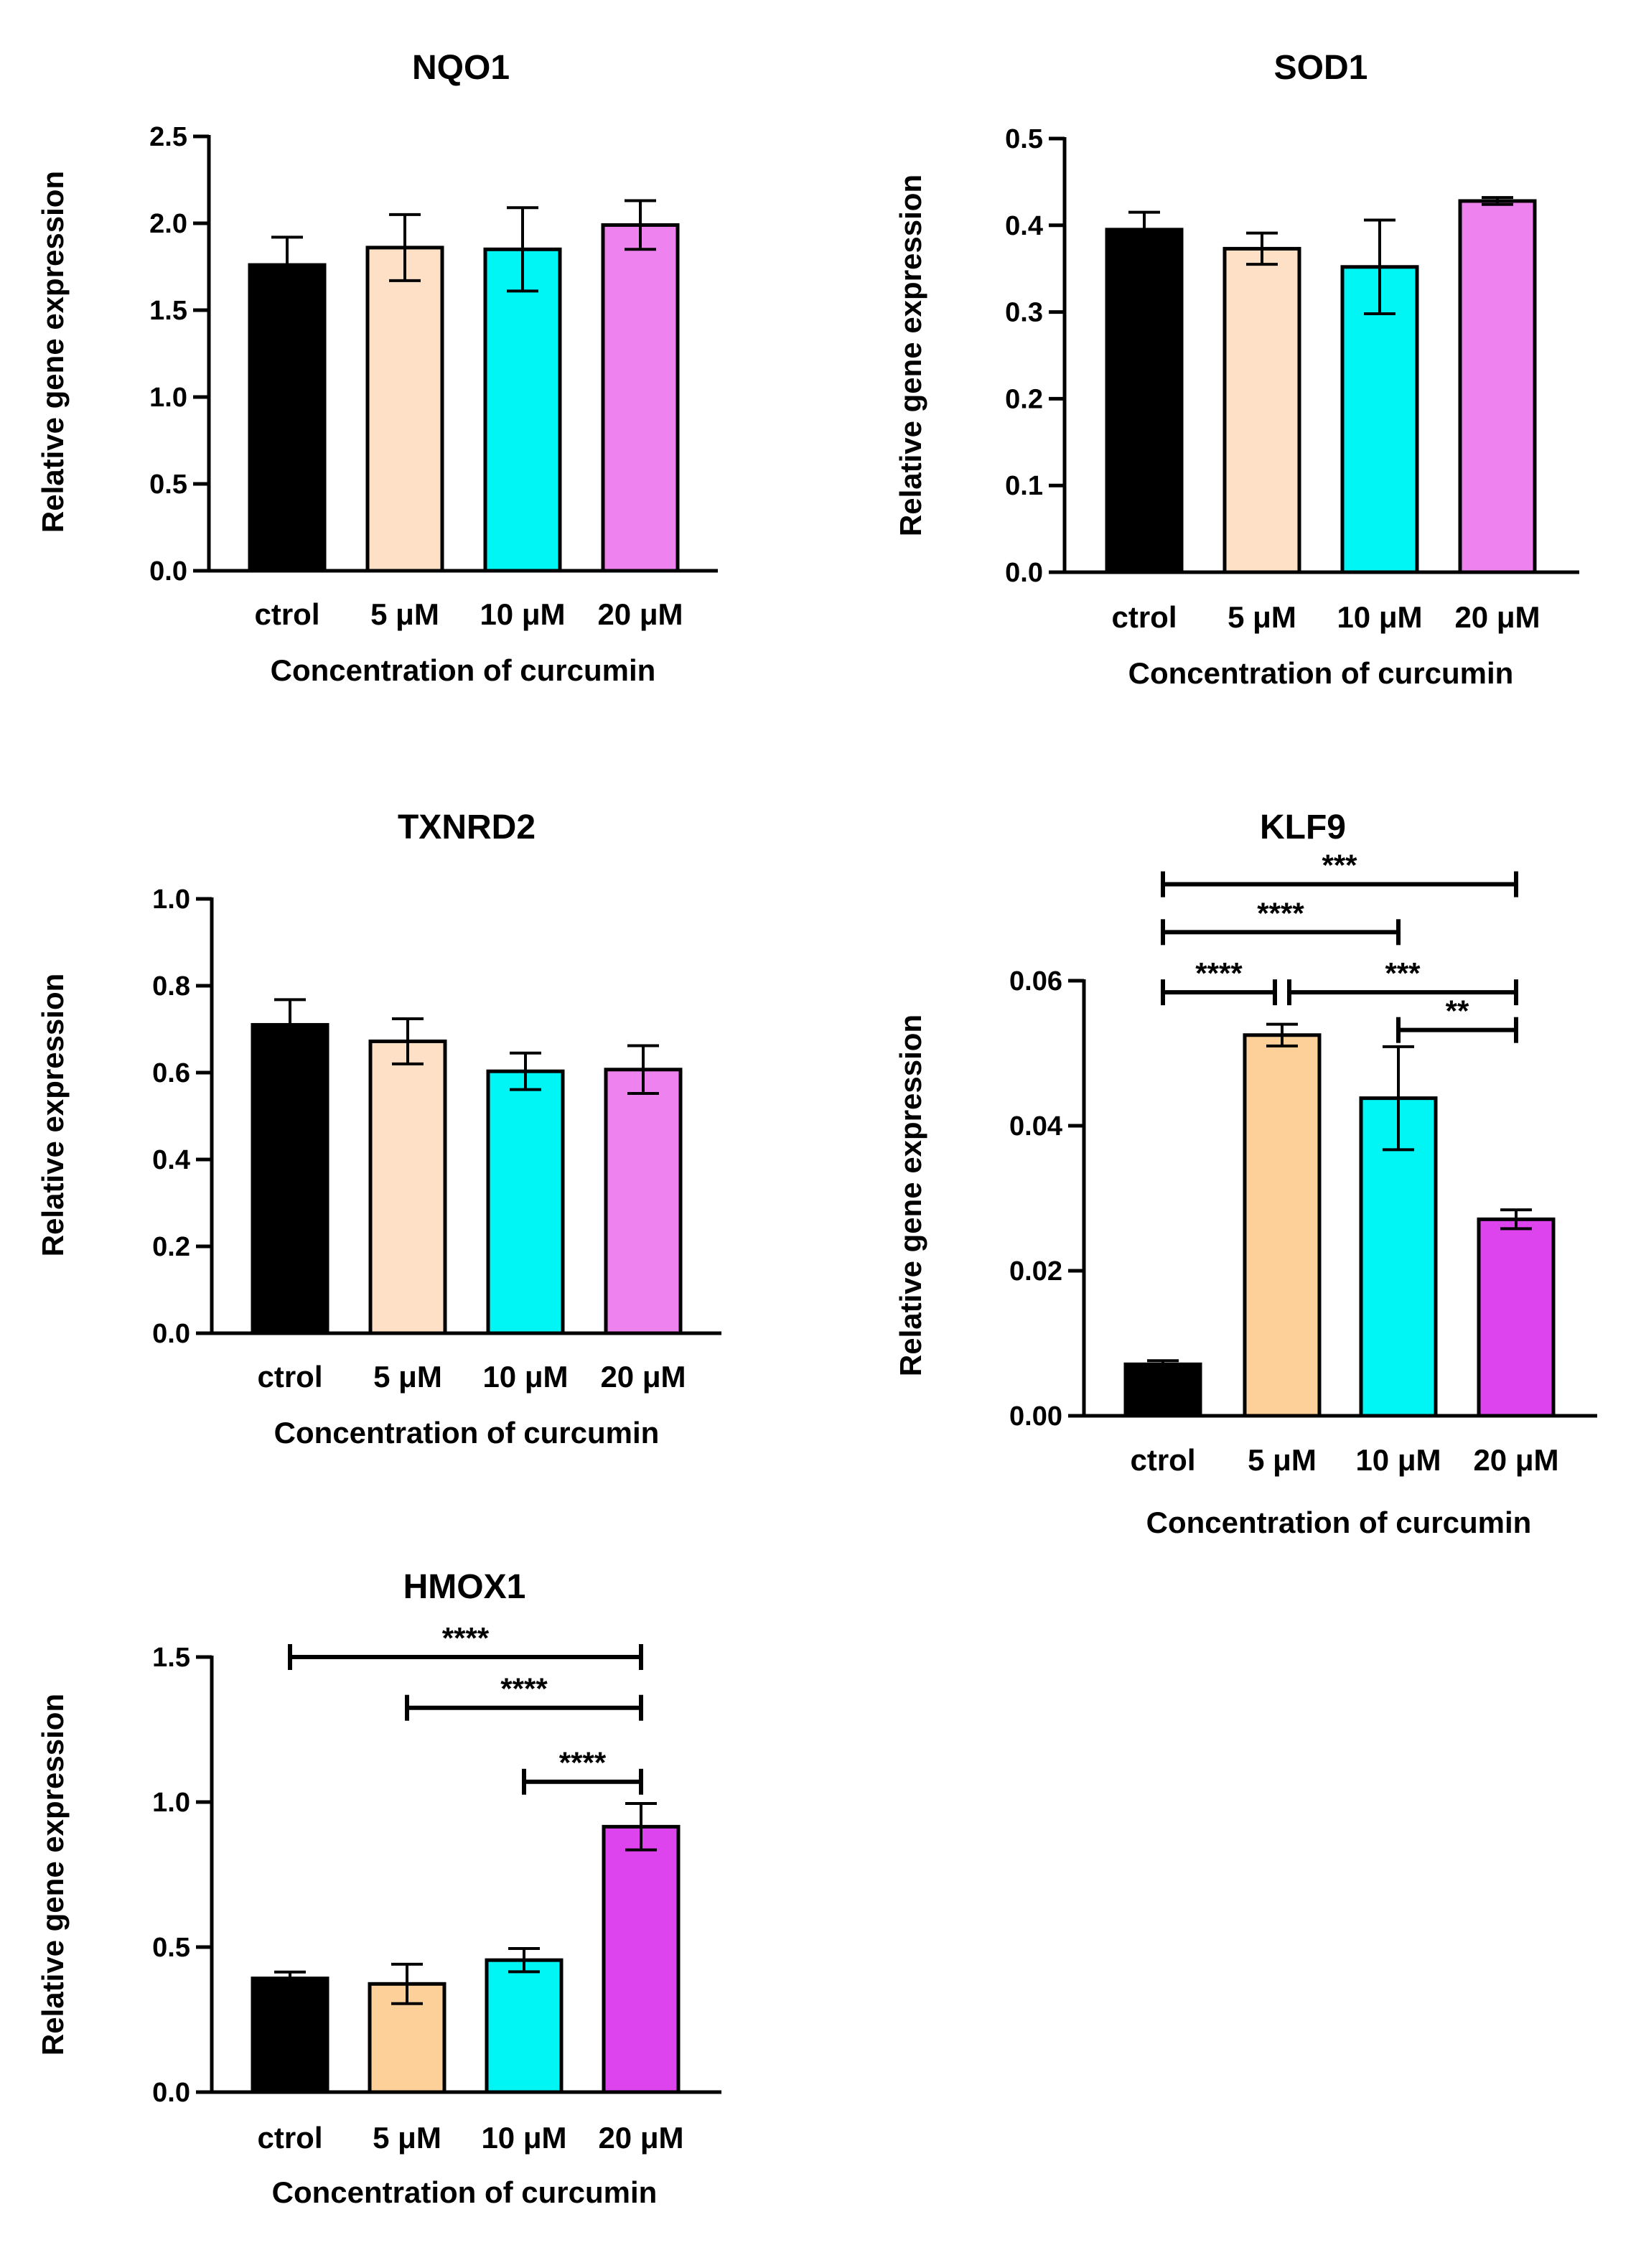 This screenshot has height=2268, width=1641. I want to click on y-tick-label: 0.00, so click(1035, 1416).